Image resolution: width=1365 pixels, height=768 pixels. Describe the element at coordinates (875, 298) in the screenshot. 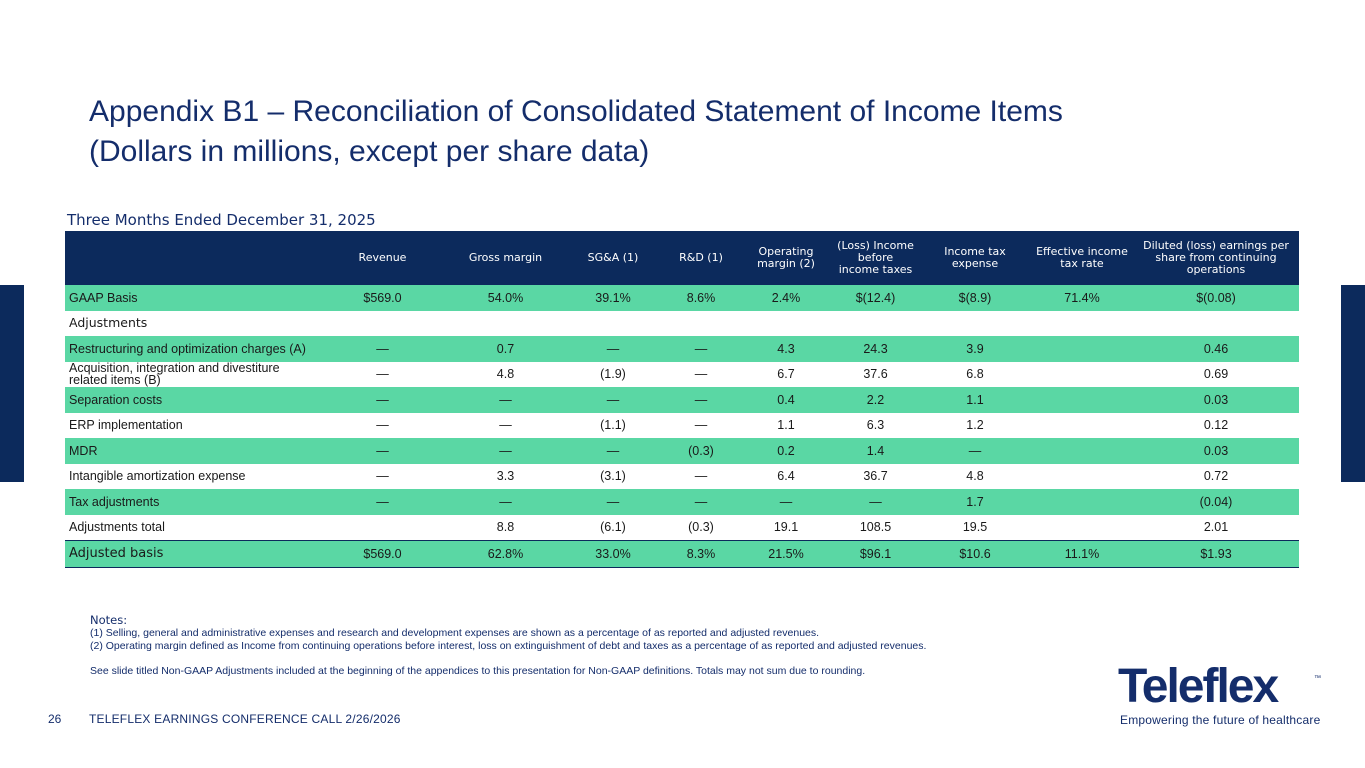

I see `table-cell: $(12.4)` at that location.